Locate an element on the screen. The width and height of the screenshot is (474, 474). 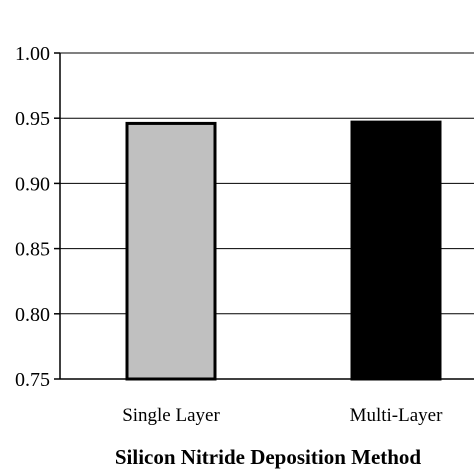
x-axis-title: Silicon Nitride Deposition Method is located at coordinates (268, 457).